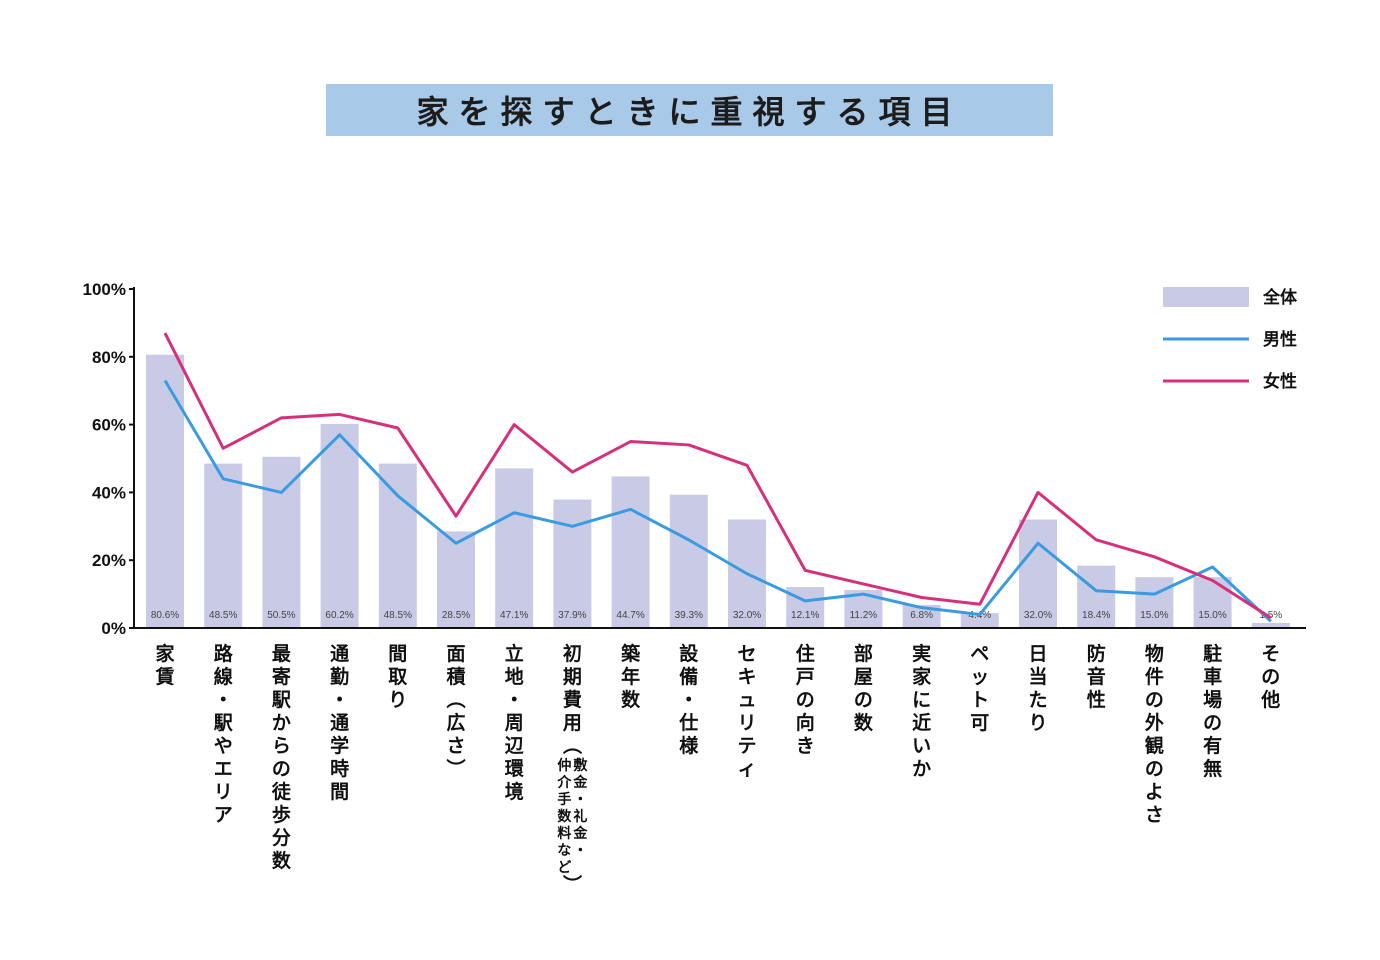 The width and height of the screenshot is (1380, 960). I want to click on svg-text: 環, so click(515, 769).